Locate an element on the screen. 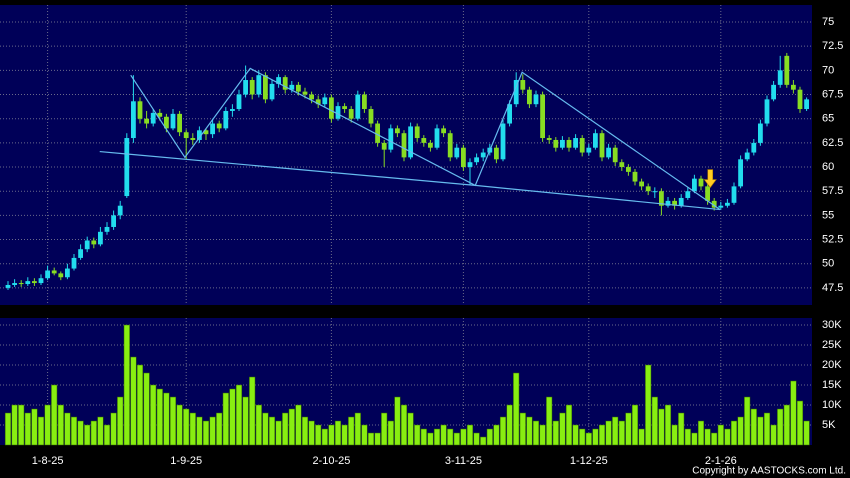 This screenshot has width=850, height=478. y-tick-label: 60 is located at coordinates (828, 167).